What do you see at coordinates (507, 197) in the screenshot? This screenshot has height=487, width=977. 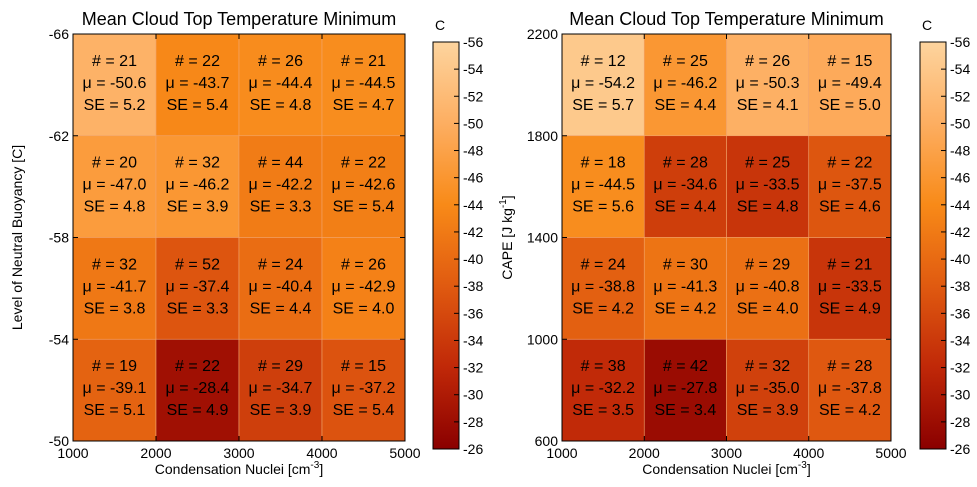 I see `y-axis-label-tail: ]` at bounding box center [507, 197].